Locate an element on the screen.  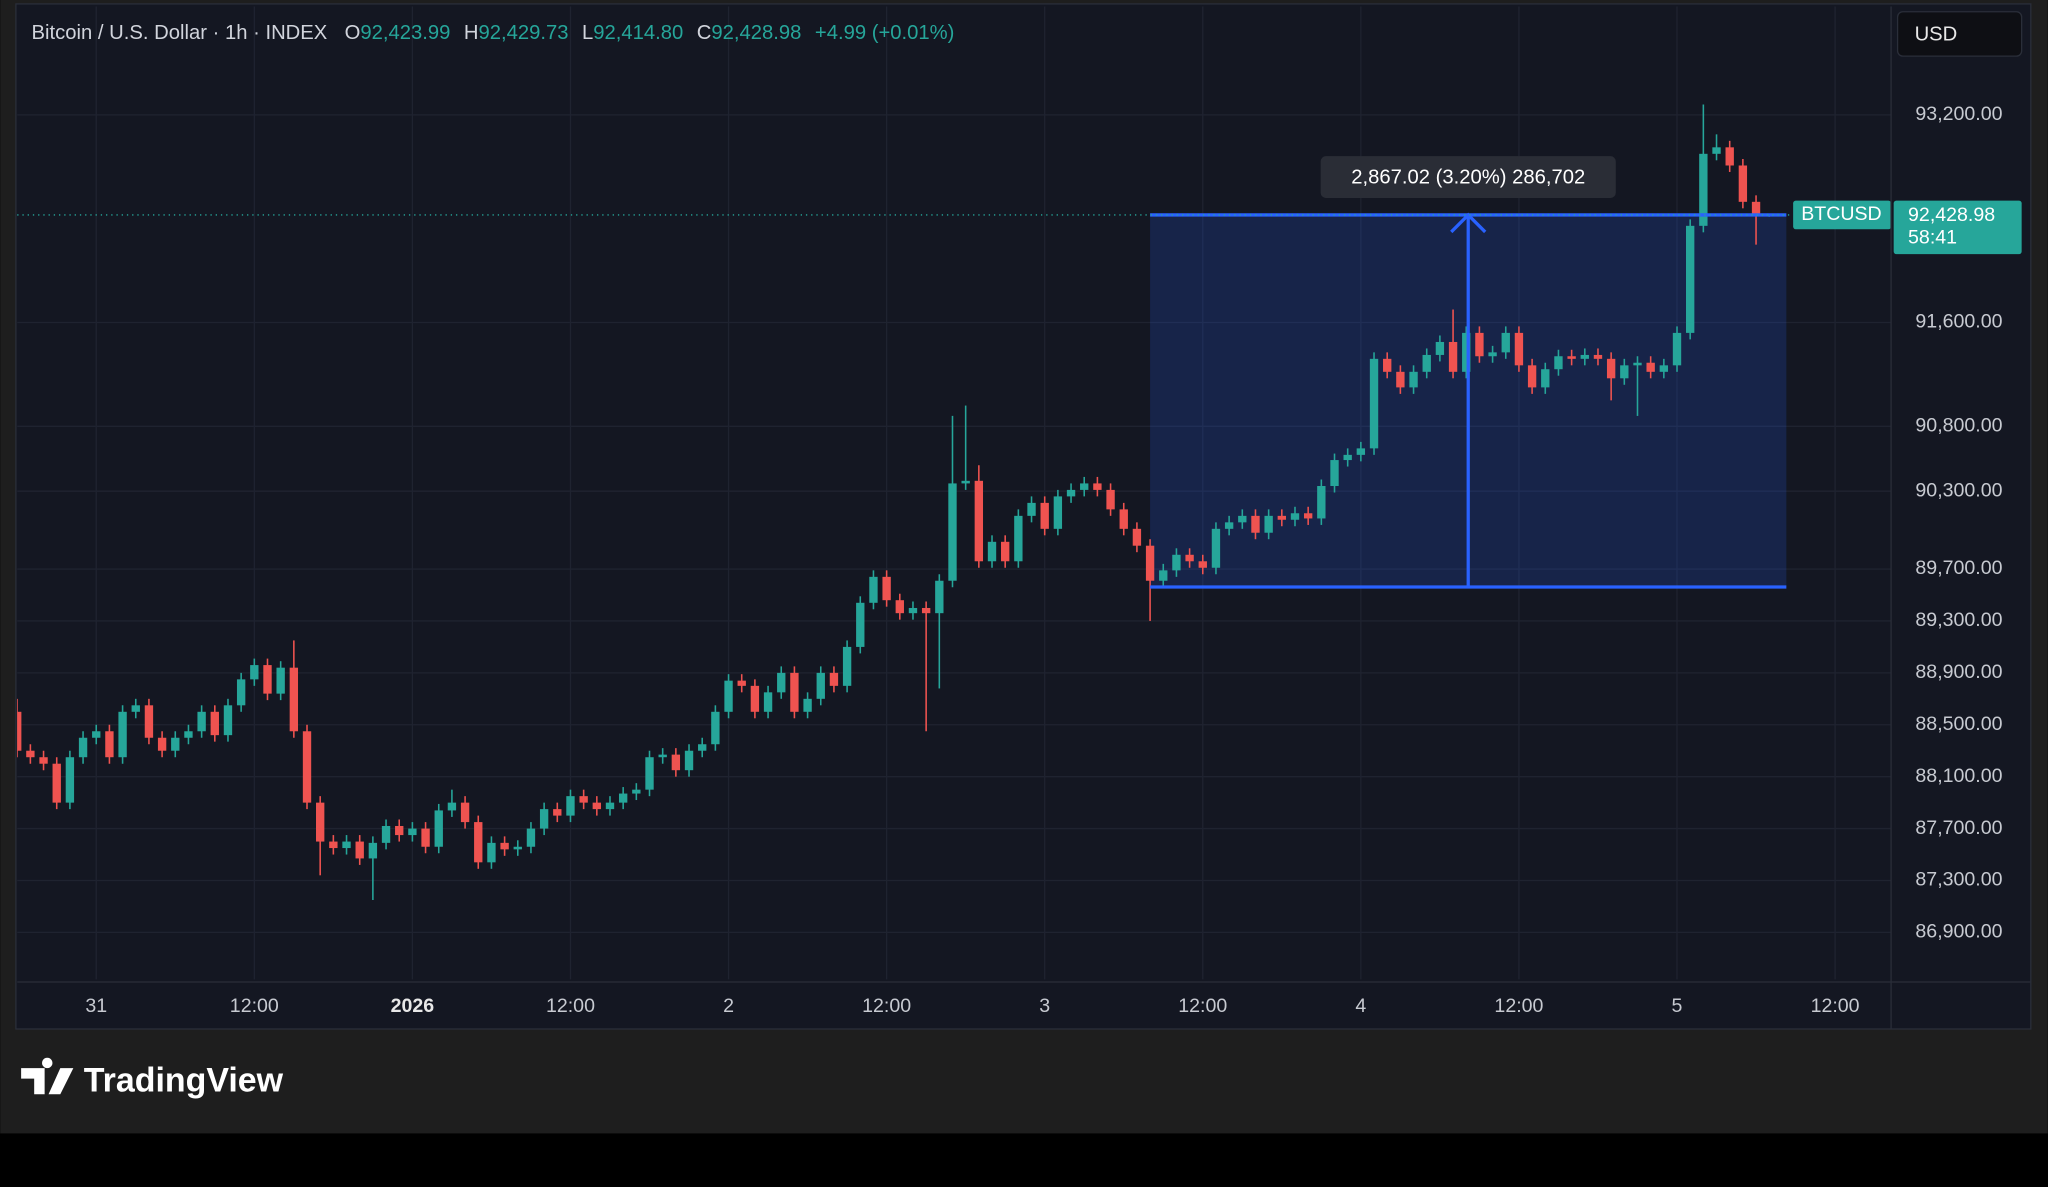
y-tick-label: 90,800.00 is located at coordinates (1958, 425).